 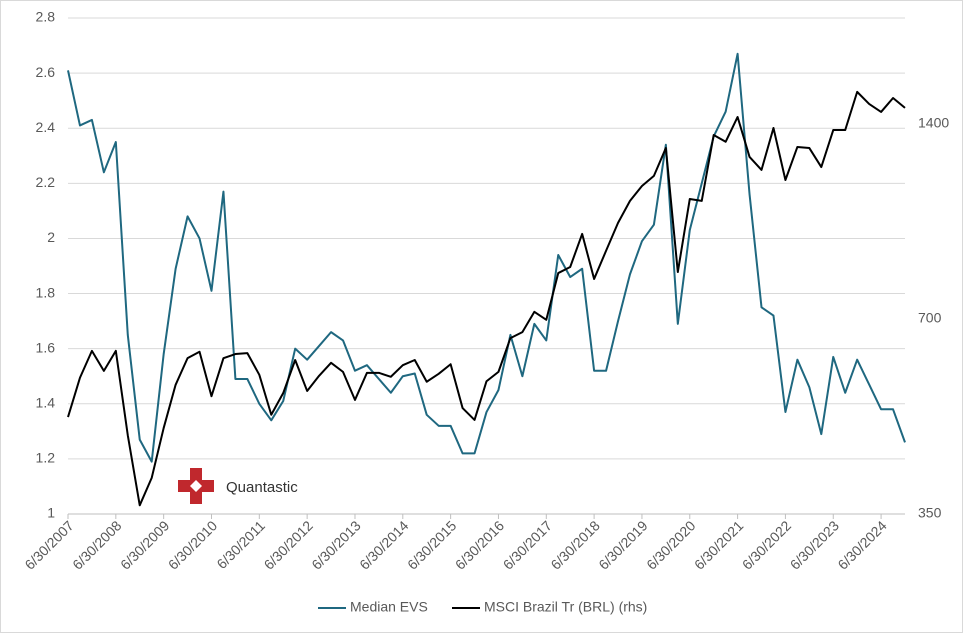 What do you see at coordinates (46, 458) in the screenshot?
I see `y-tick-label: 1.2` at bounding box center [46, 458].